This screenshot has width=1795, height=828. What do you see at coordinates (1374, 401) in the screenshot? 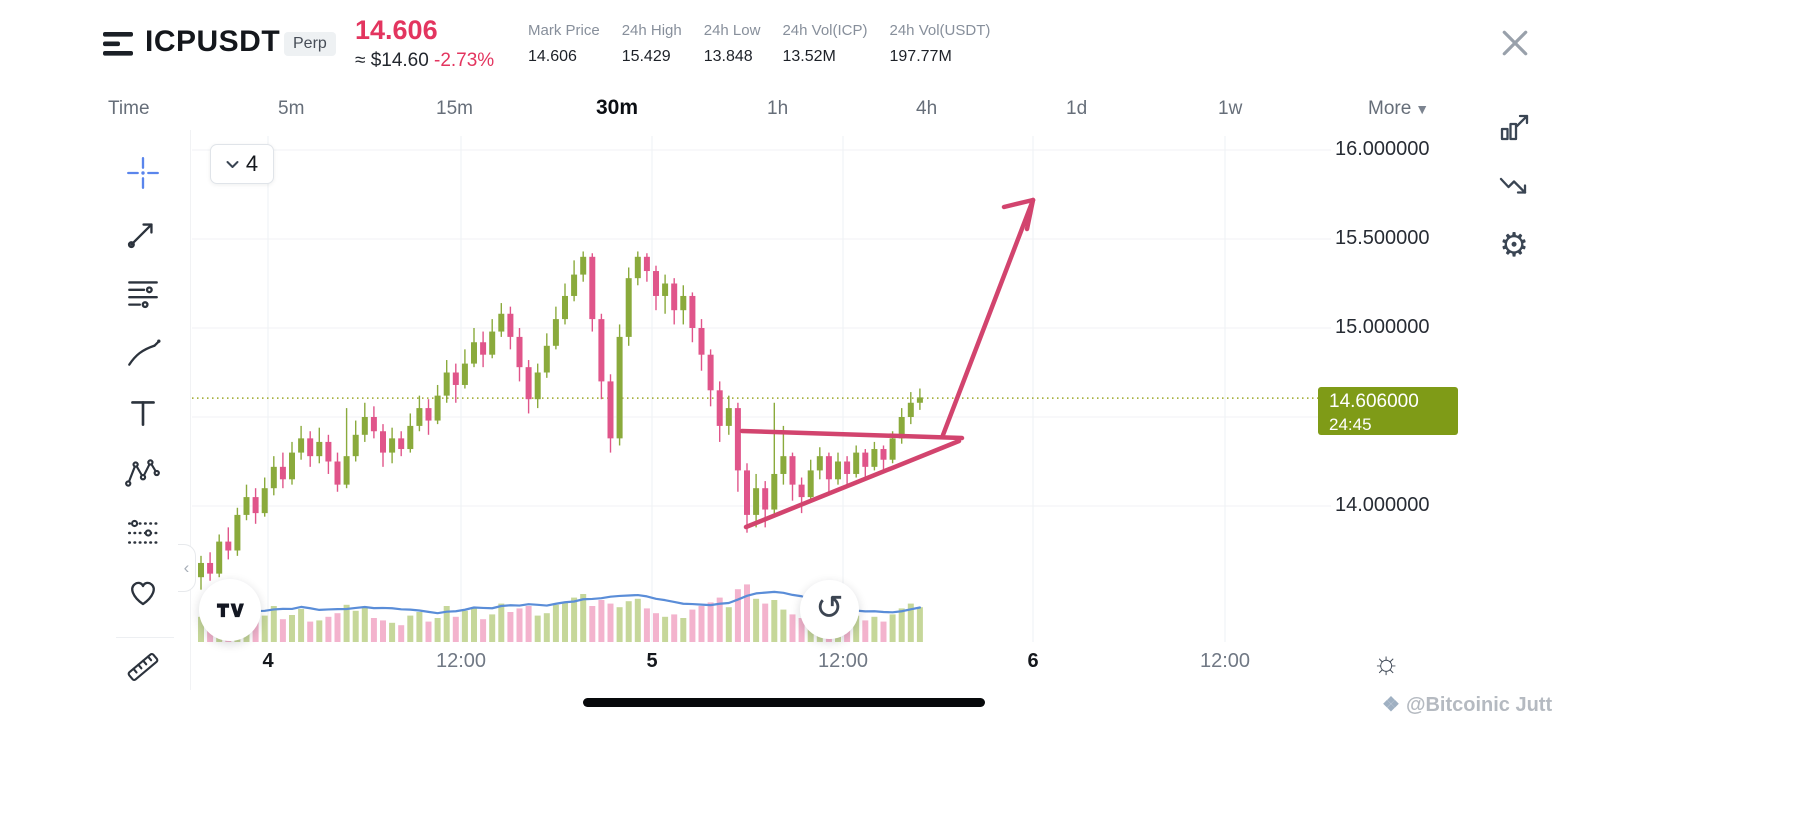
I see `last-price-tag-value: 14.606000` at bounding box center [1374, 401].